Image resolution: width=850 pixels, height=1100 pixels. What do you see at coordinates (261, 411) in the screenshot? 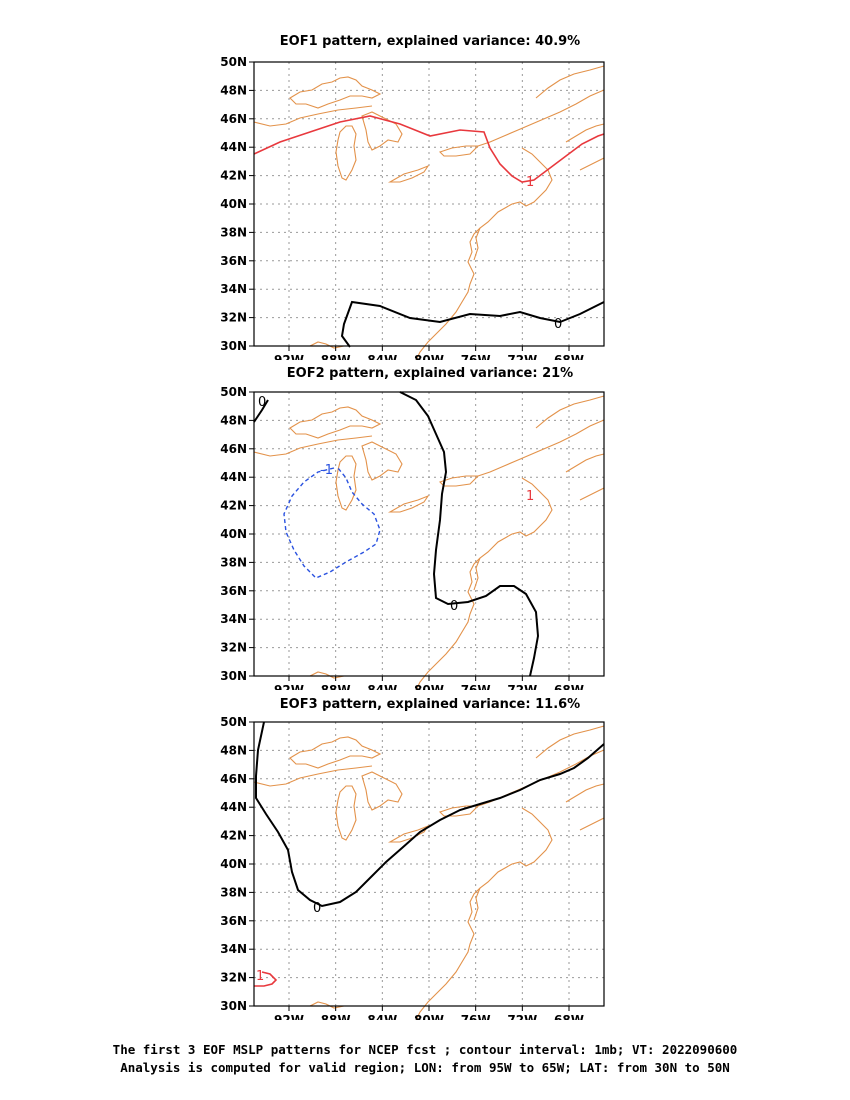
I see `contour-zero-nw` at bounding box center [261, 411].